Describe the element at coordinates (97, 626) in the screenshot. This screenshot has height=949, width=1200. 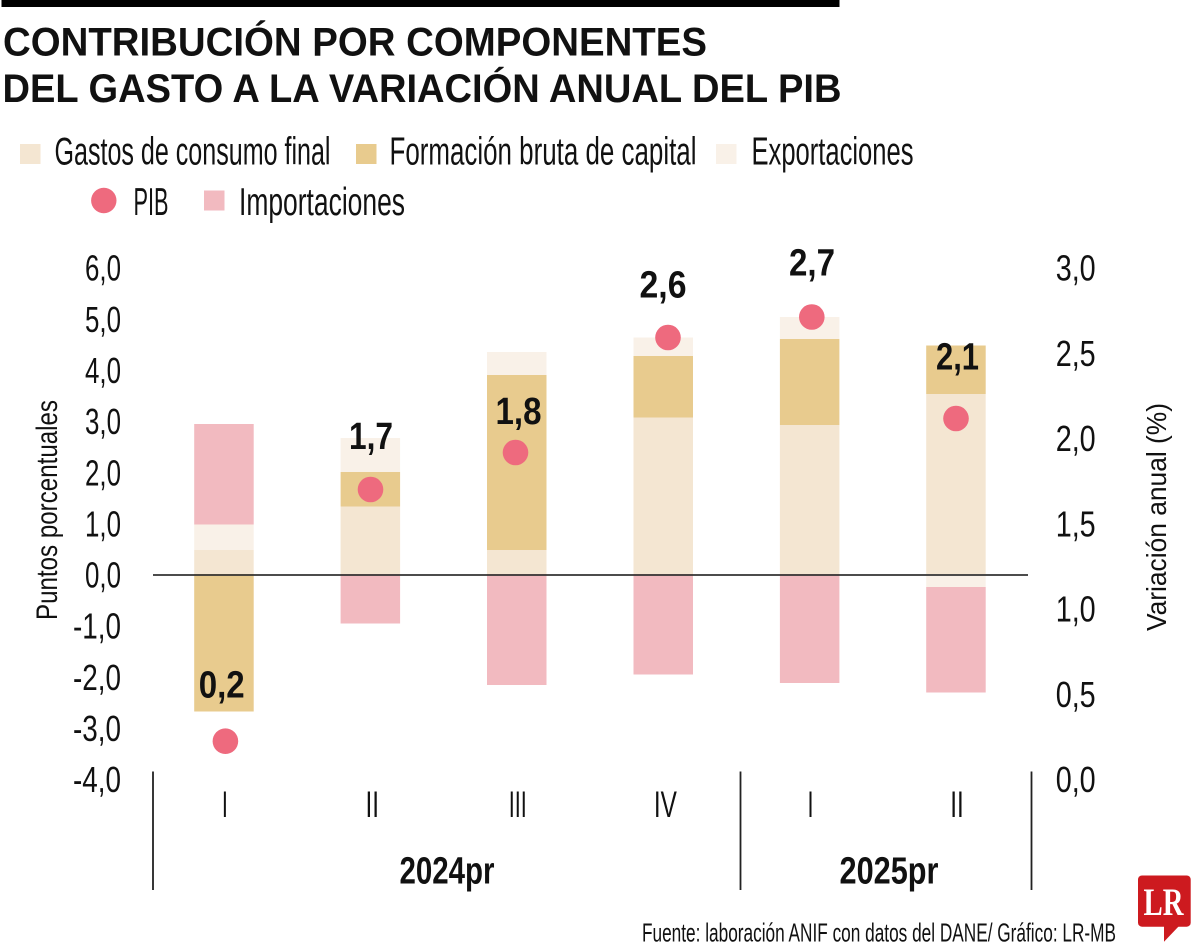
I see `svg-text: -1,0` at that location.